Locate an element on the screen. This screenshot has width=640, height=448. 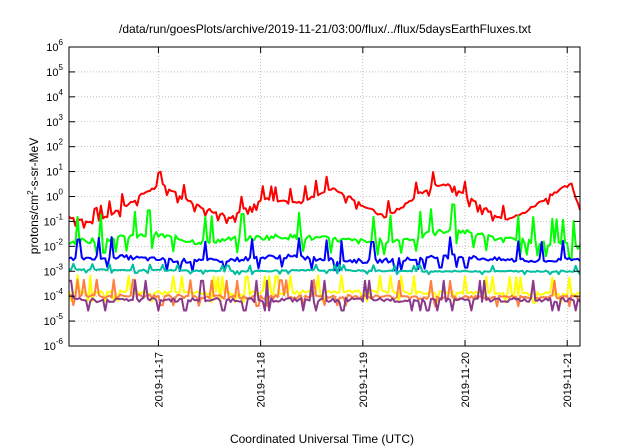
y-tick-label: 10⁻³ is located at coordinates (54, 270).